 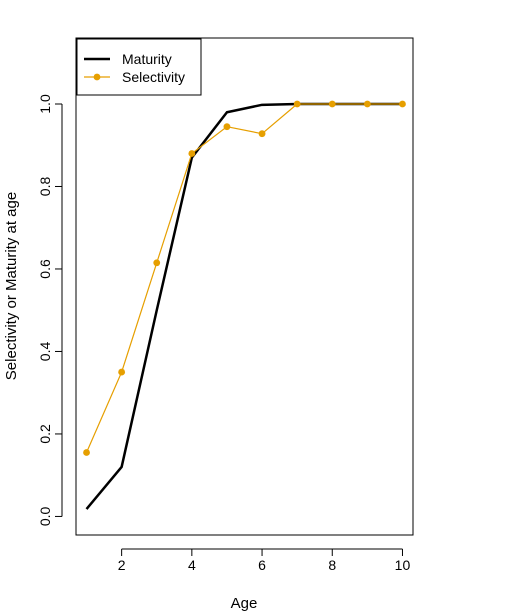 I want to click on x-axis: 2 4 6 8 10, so click(x=264, y=560).